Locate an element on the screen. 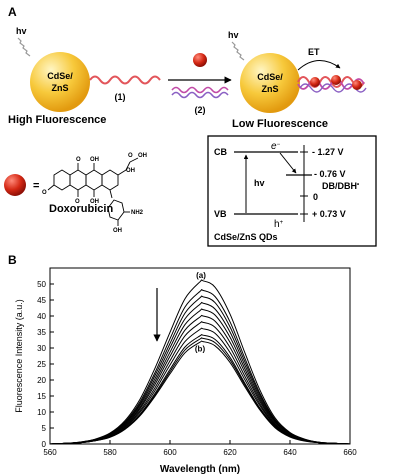  y-tick-label: 0 is located at coordinates (44, 444).